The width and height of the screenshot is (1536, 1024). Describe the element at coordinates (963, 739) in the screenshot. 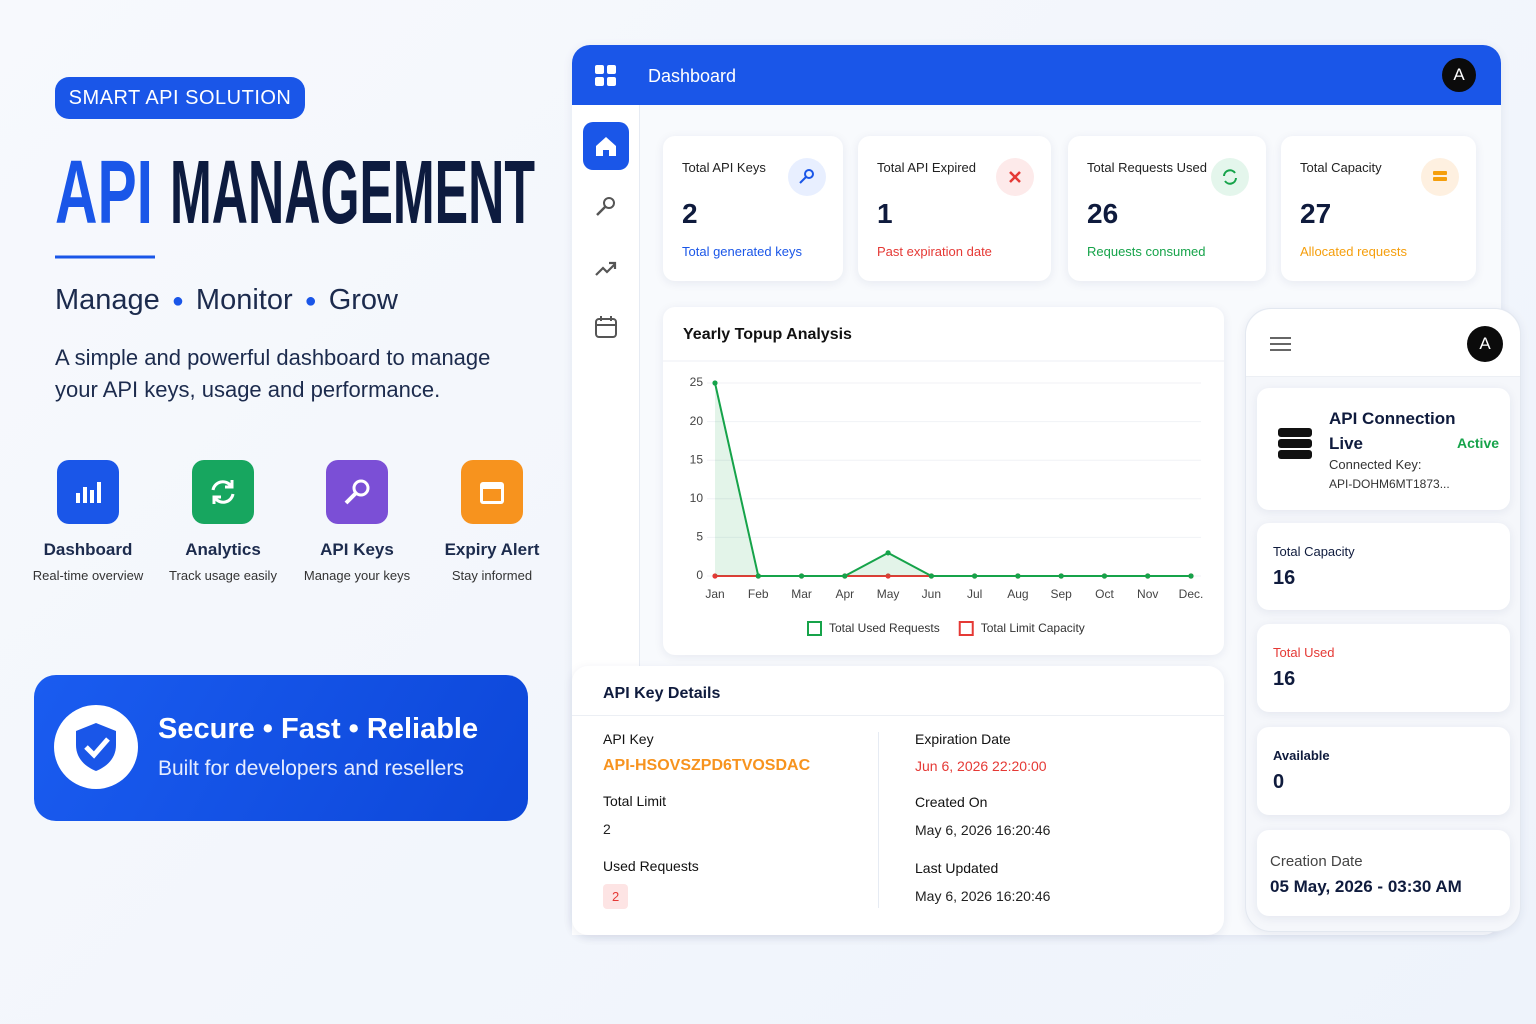

I see `field-label: Expiration Date` at that location.